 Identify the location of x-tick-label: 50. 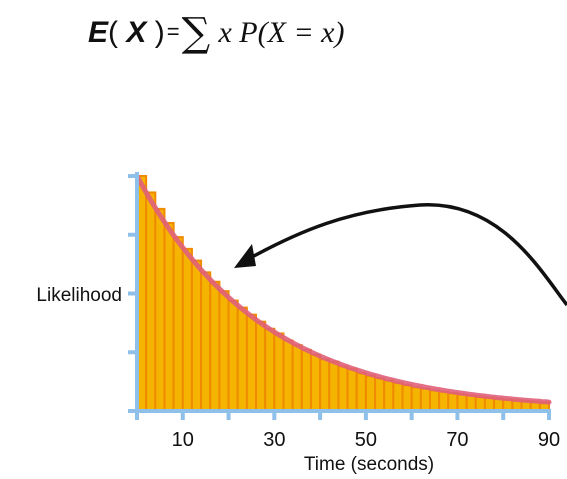
(366, 440).